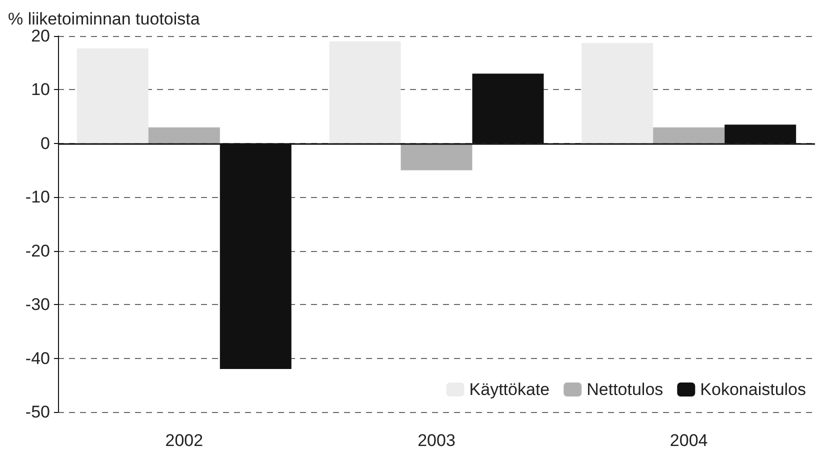 The image size is (827, 449). I want to click on y-tick-label: 20, so click(40, 36).